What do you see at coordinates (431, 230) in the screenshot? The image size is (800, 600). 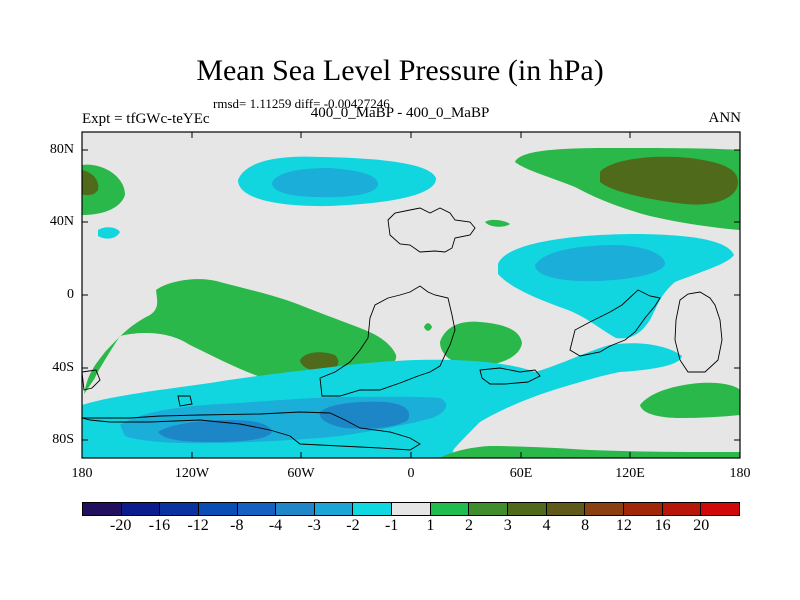 I see `coastline-asia` at bounding box center [431, 230].